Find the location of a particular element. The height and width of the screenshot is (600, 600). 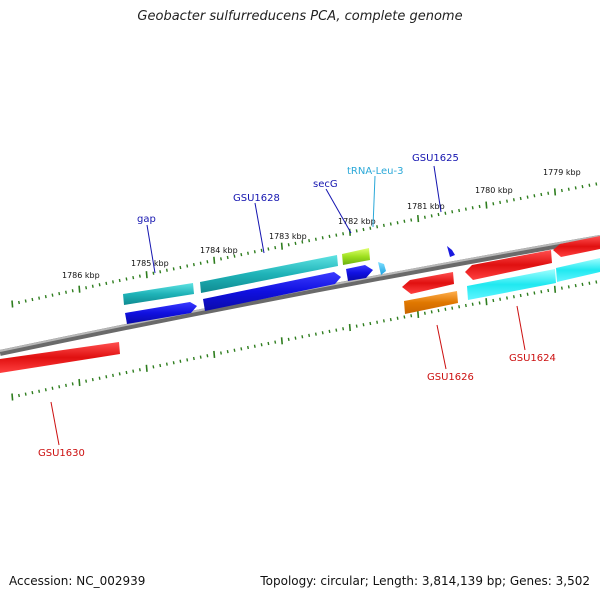

gene-label-gsu1628: GSU1628 is located at coordinates (256, 198).